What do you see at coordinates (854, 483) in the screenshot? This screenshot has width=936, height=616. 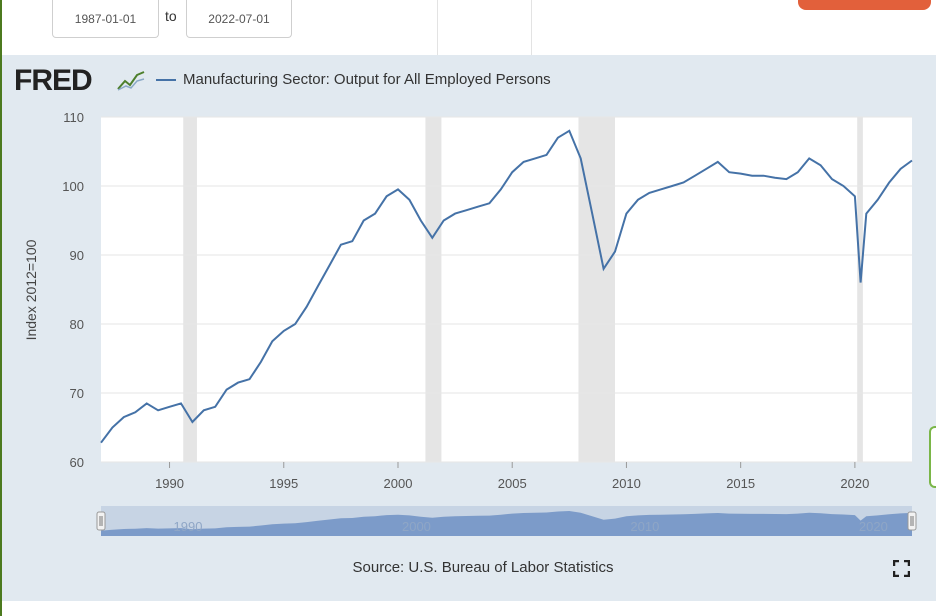 I see `x-tick-label: 2020` at bounding box center [854, 483].